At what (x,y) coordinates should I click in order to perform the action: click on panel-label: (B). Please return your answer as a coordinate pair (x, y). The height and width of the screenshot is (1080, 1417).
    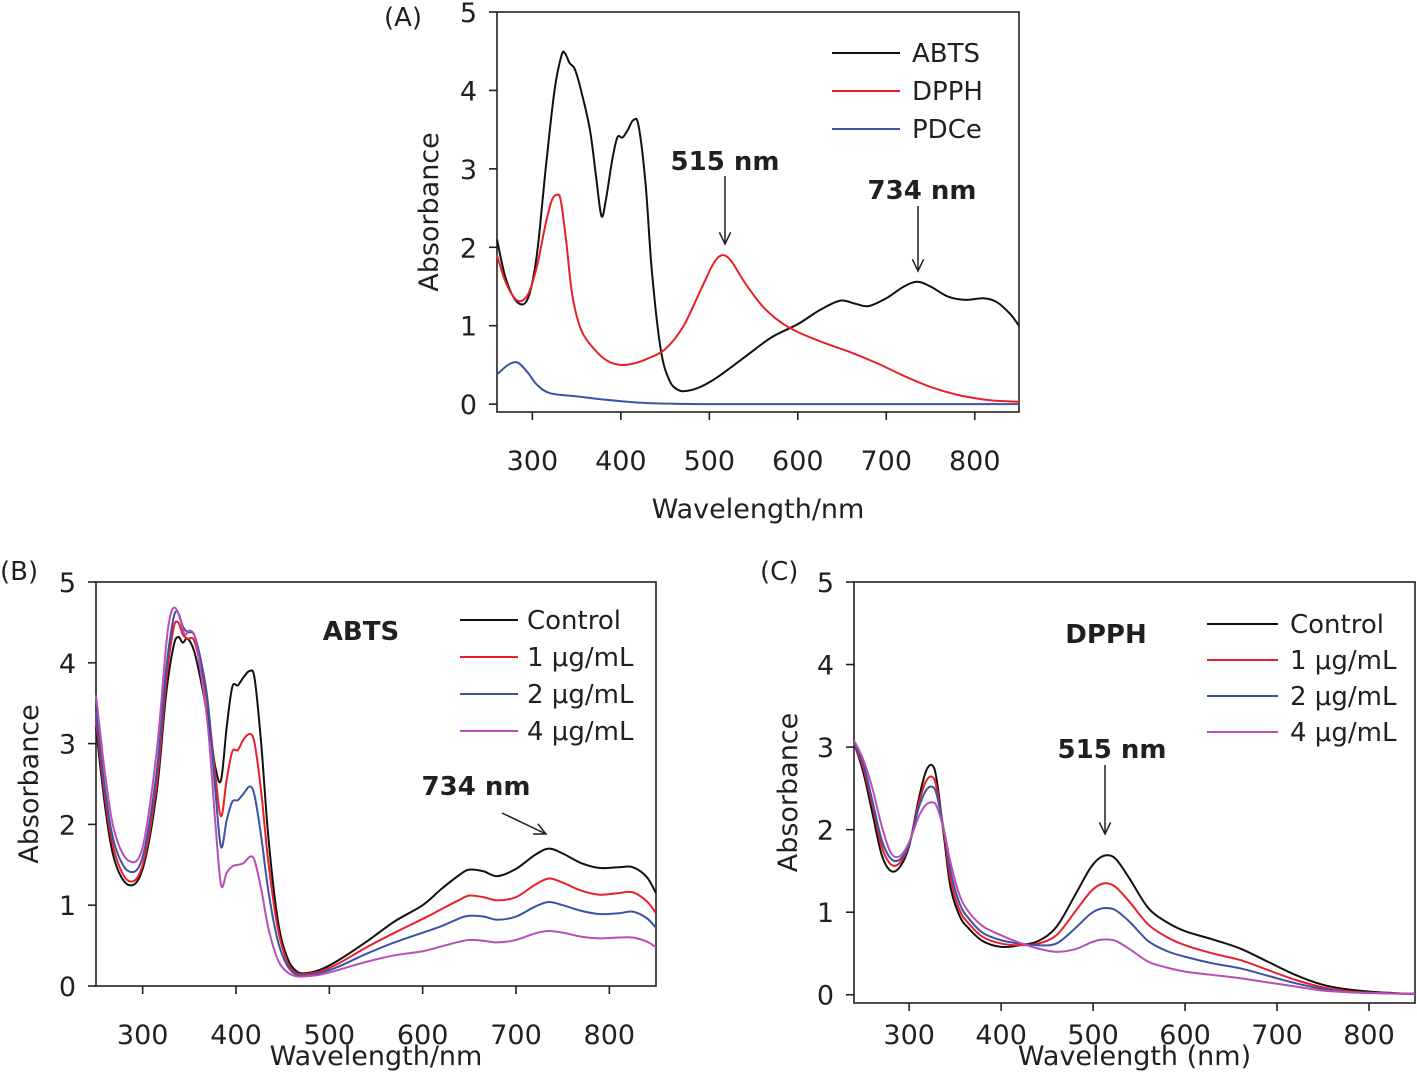
    Looking at the image, I should click on (19, 572).